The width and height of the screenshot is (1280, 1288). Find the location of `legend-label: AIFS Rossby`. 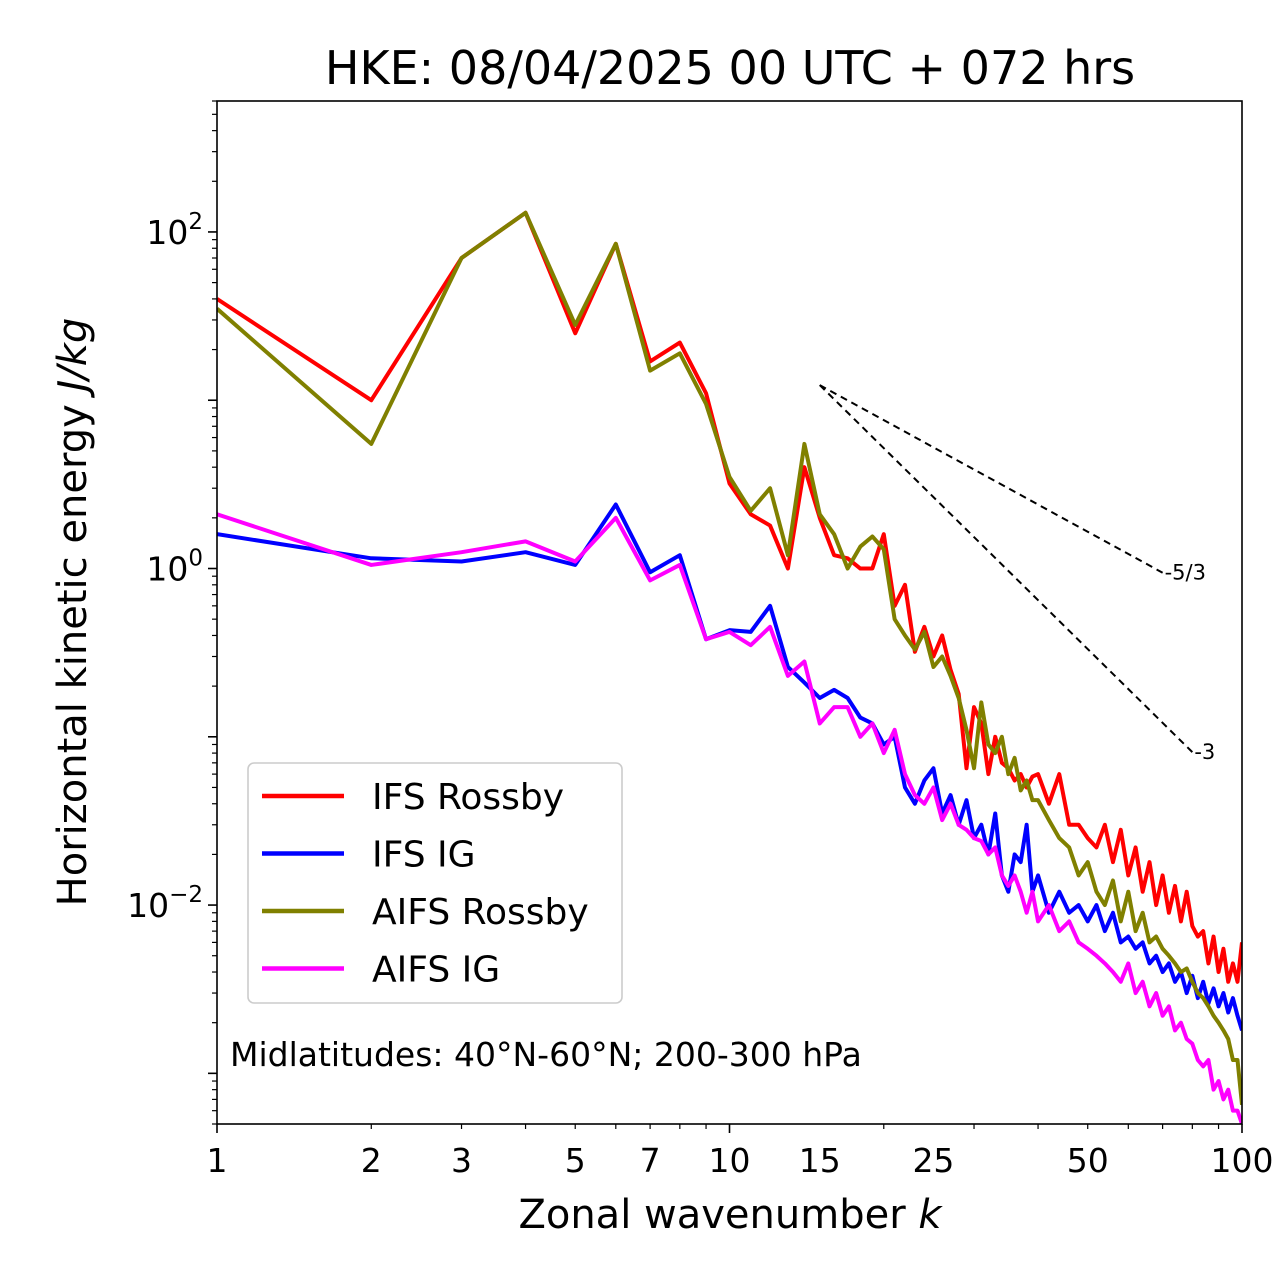

legend-label: AIFS Rossby is located at coordinates (480, 912).